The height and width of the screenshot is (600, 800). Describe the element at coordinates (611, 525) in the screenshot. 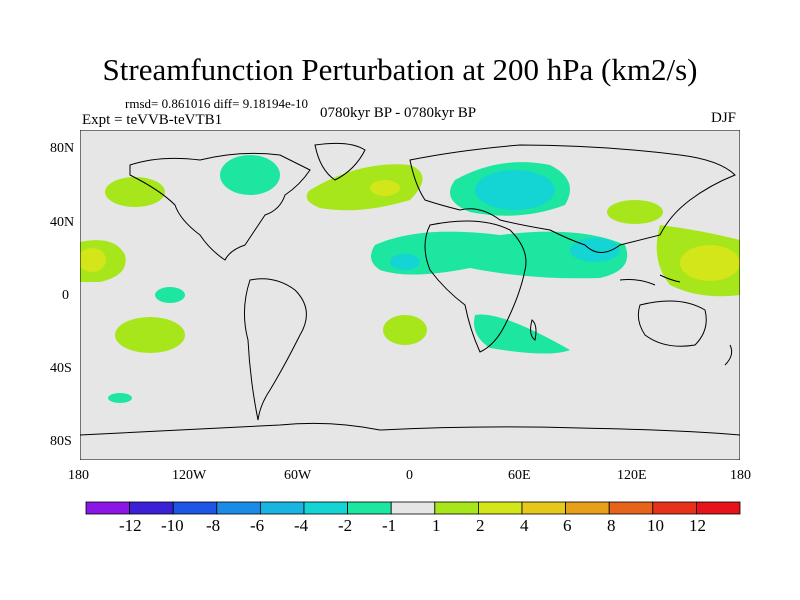

I see `colorbar-label: 8` at that location.